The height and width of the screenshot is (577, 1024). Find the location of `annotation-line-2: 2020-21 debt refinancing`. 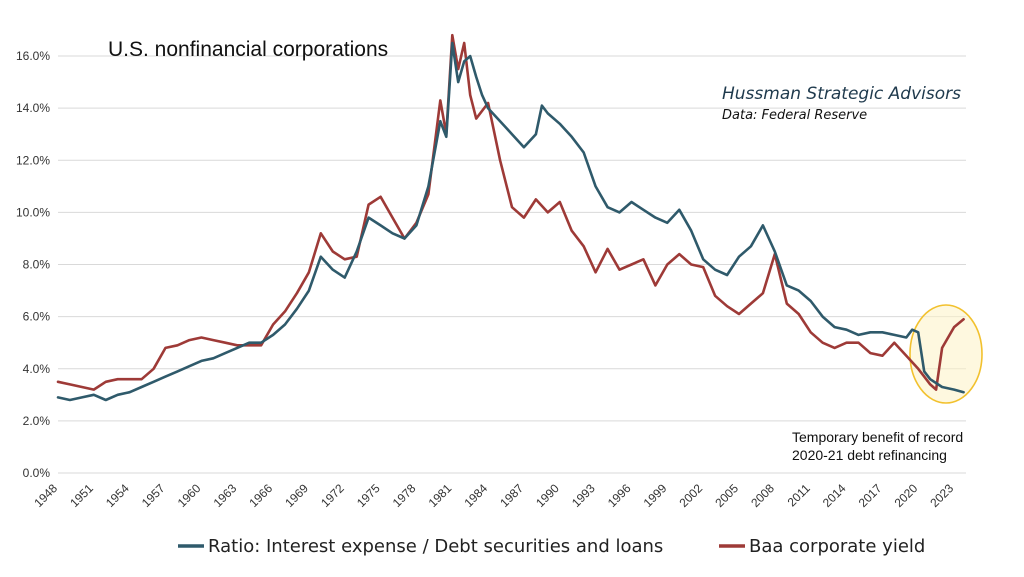

annotation-line-2: 2020-21 debt refinancing is located at coordinates (869, 455).